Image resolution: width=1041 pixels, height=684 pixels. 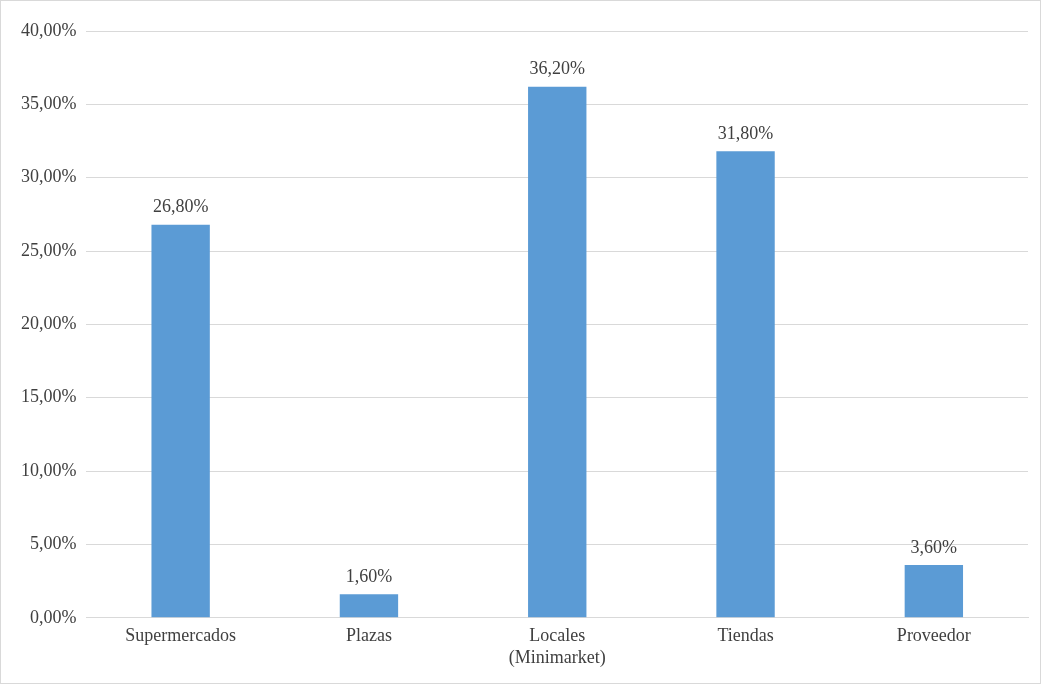 I want to click on data-label: 1,60%, so click(x=369, y=576).